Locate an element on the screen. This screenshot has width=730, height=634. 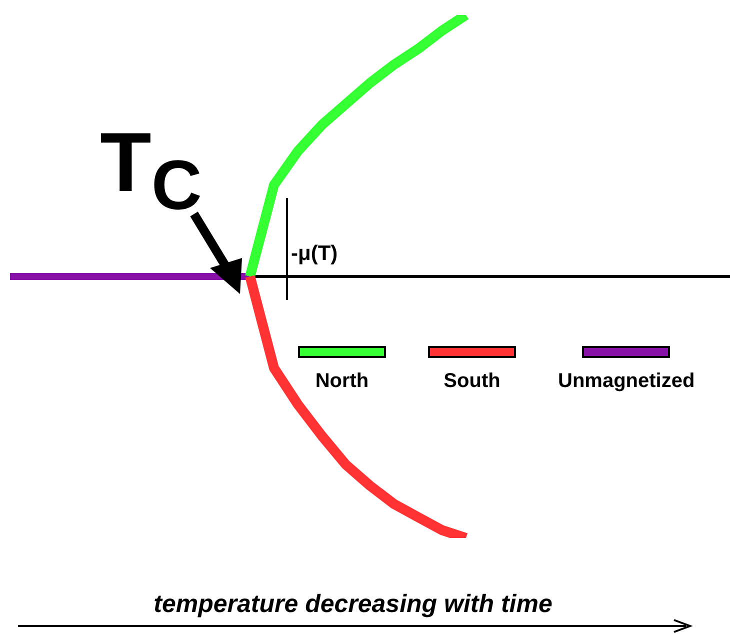
annotation: T$_{C}$ is located at coordinates (151, 169).